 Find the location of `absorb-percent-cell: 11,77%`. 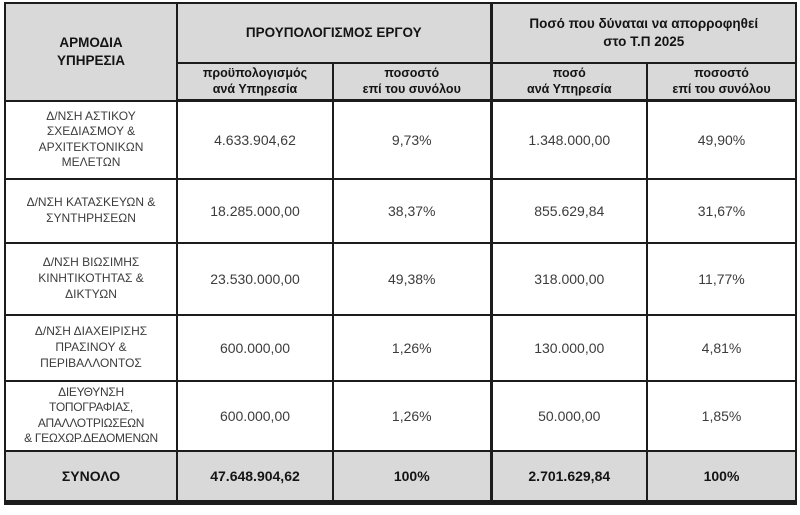

absorb-percent-cell: 11,77% is located at coordinates (722, 278).